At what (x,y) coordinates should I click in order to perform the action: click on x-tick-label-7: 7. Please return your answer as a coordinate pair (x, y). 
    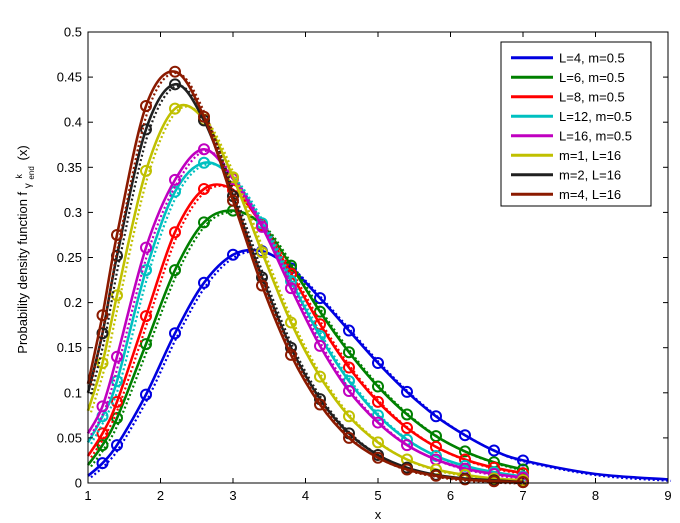
    Looking at the image, I should click on (522, 495).